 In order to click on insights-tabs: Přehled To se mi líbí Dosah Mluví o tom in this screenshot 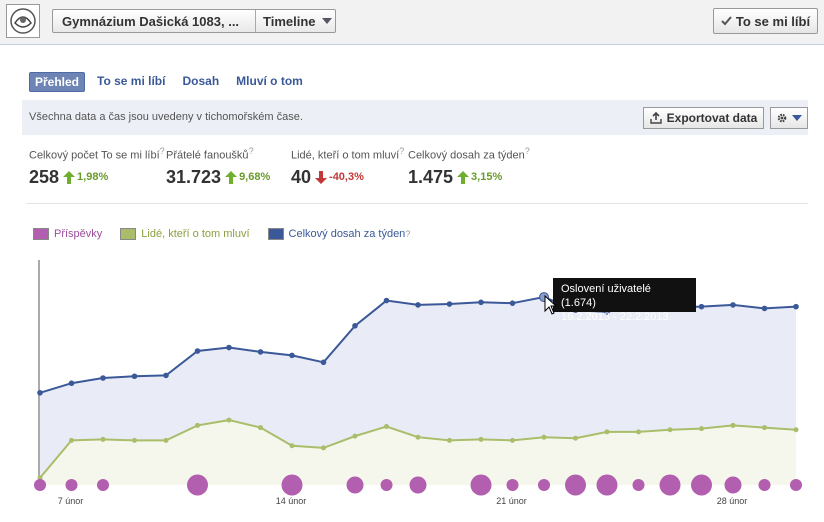, I will do `click(172, 82)`.